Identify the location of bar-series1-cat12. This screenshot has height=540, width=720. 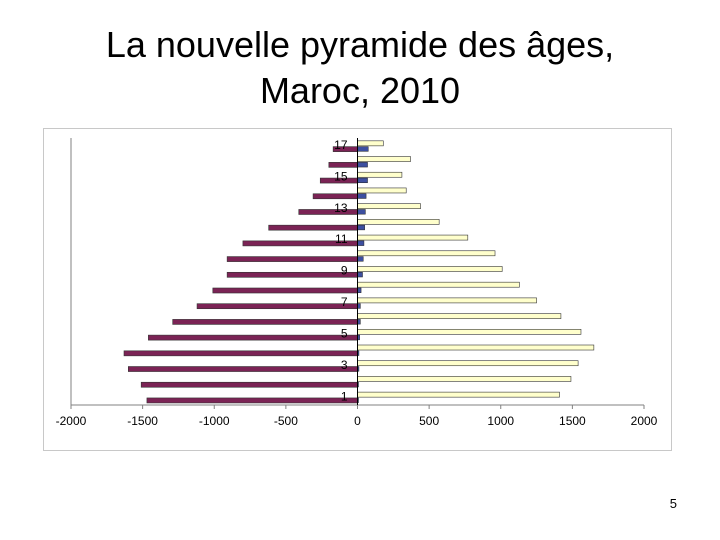
(313, 227).